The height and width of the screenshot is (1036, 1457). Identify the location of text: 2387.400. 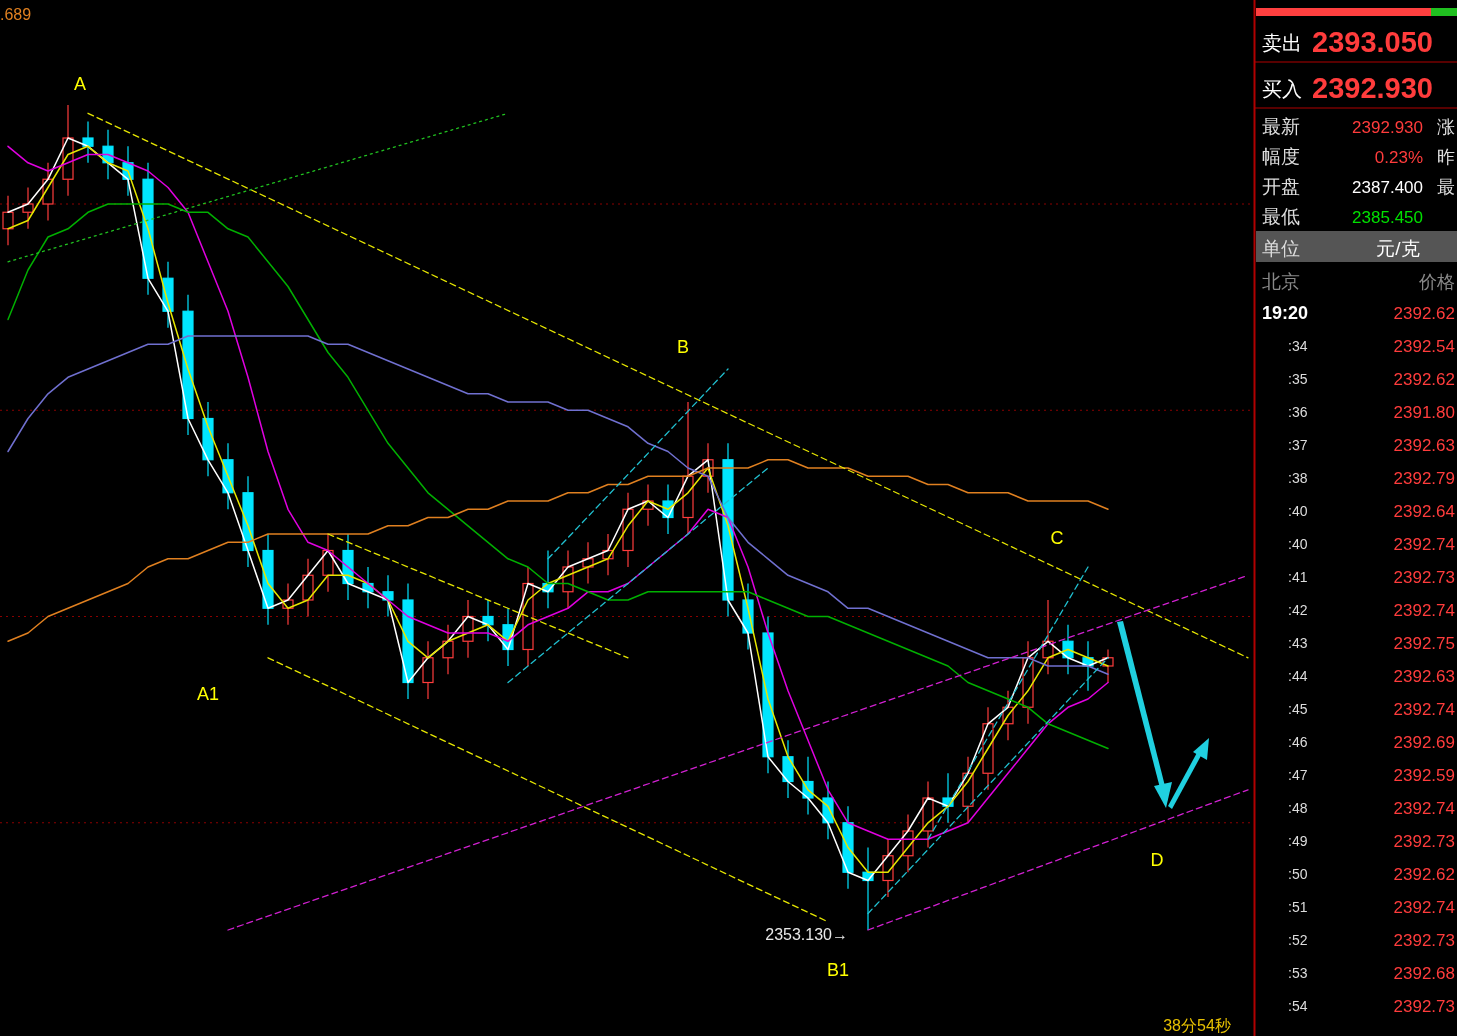
(1387, 187).